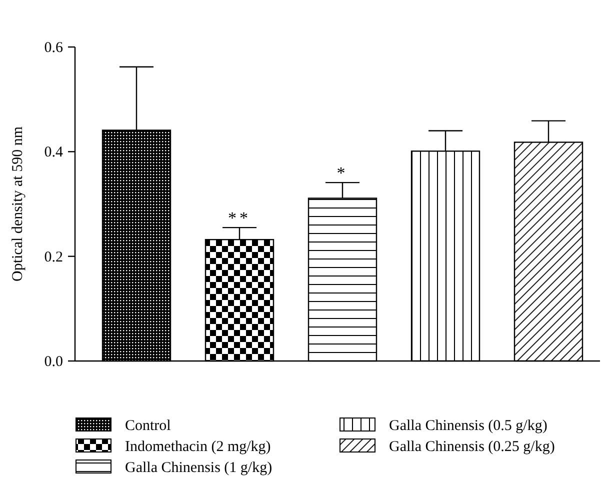  I want to click on y-tick-label: 0.0, so click(53, 362).